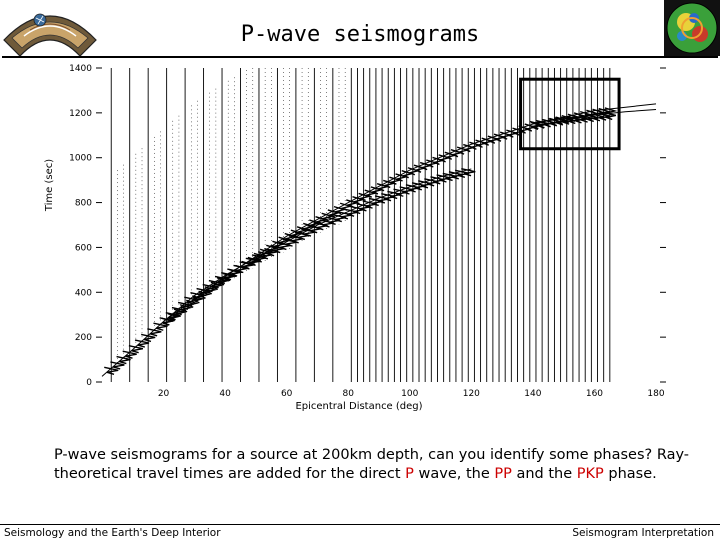  I want to click on earth-cross-section-logo, so click(50, 35).